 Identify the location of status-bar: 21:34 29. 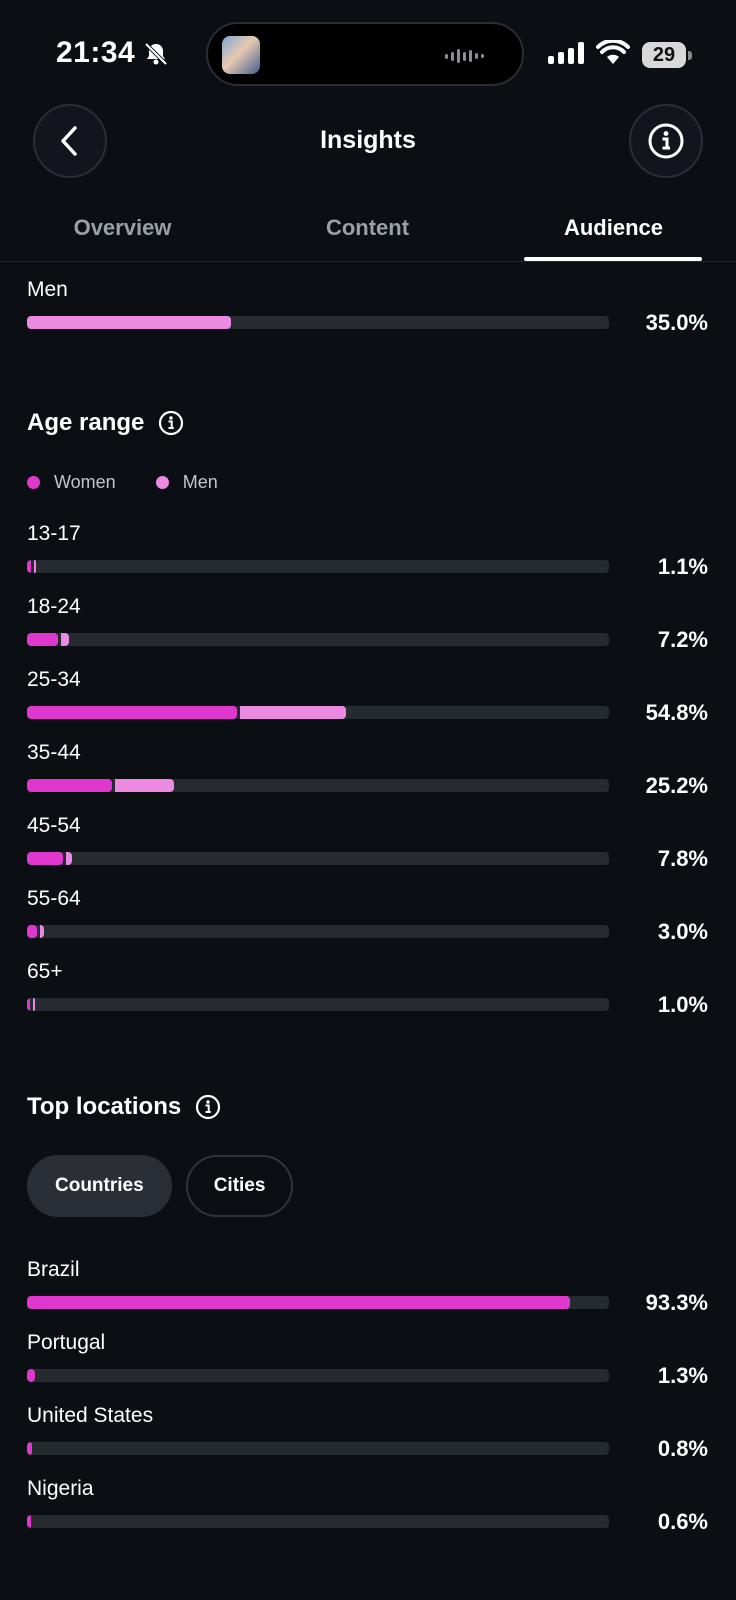
(368, 50).